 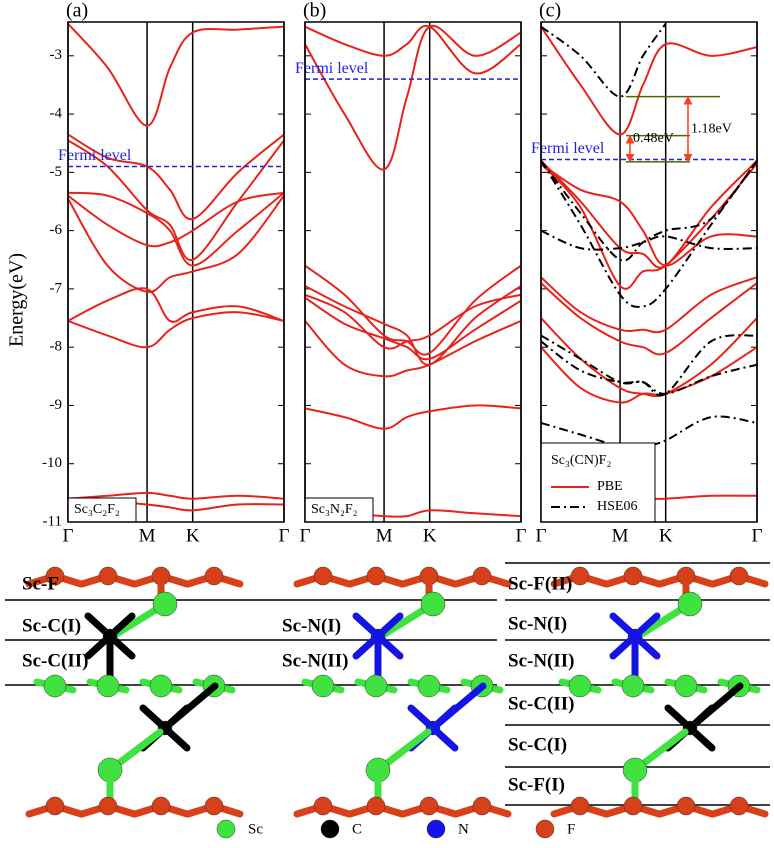 I want to click on gap-label: 1.18eV, so click(x=711, y=128).